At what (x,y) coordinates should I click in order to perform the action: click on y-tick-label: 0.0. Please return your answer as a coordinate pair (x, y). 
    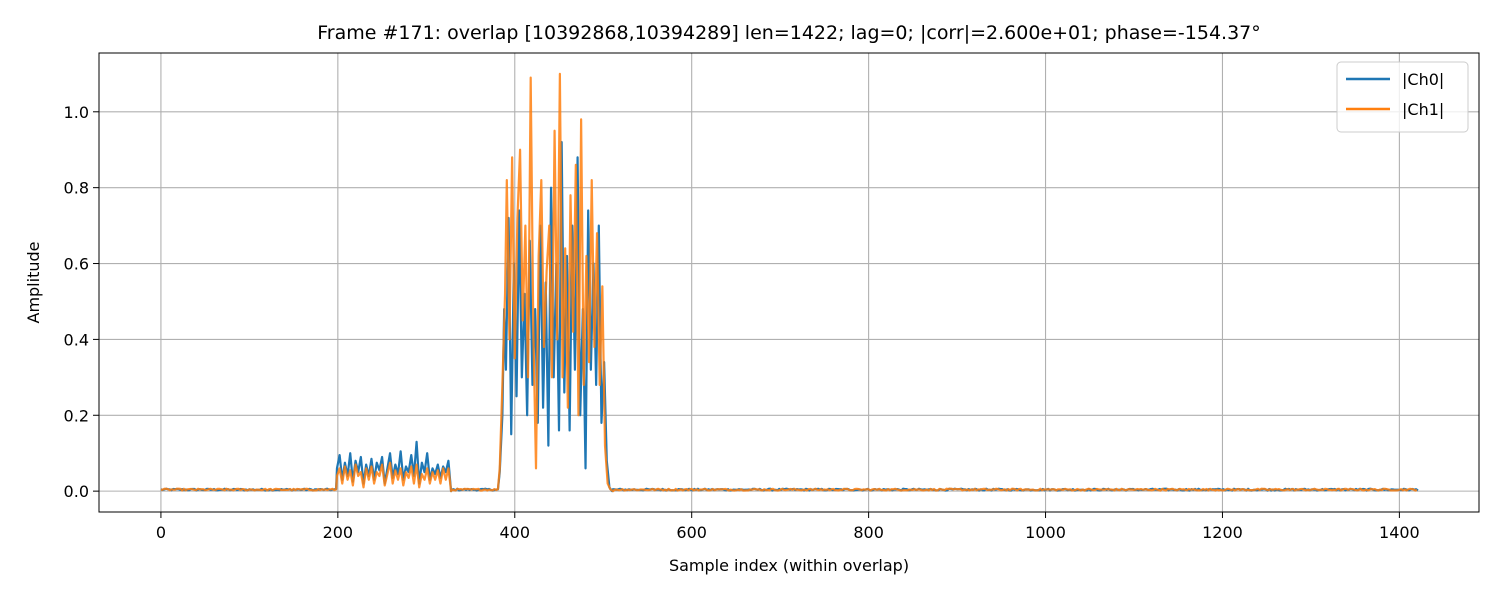
    Looking at the image, I should click on (76, 491).